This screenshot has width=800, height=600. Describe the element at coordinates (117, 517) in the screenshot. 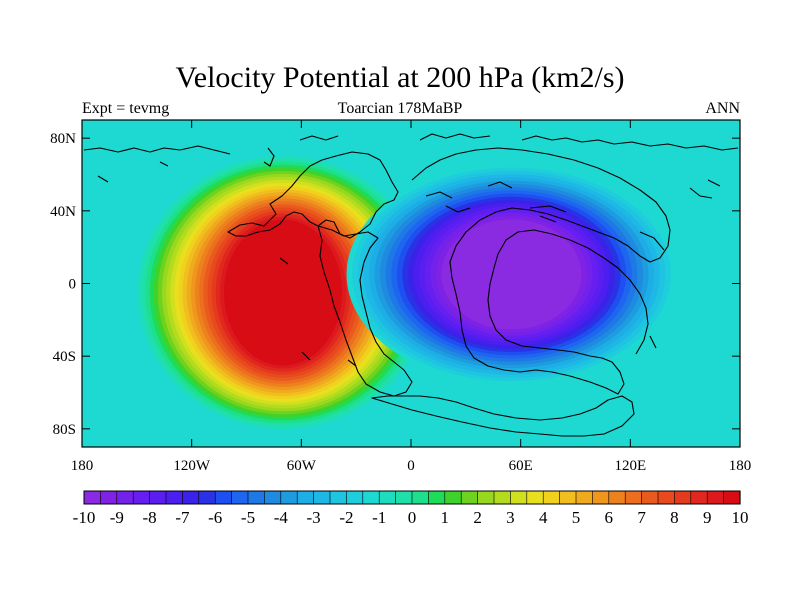

I see `colorbar-label: -9` at that location.